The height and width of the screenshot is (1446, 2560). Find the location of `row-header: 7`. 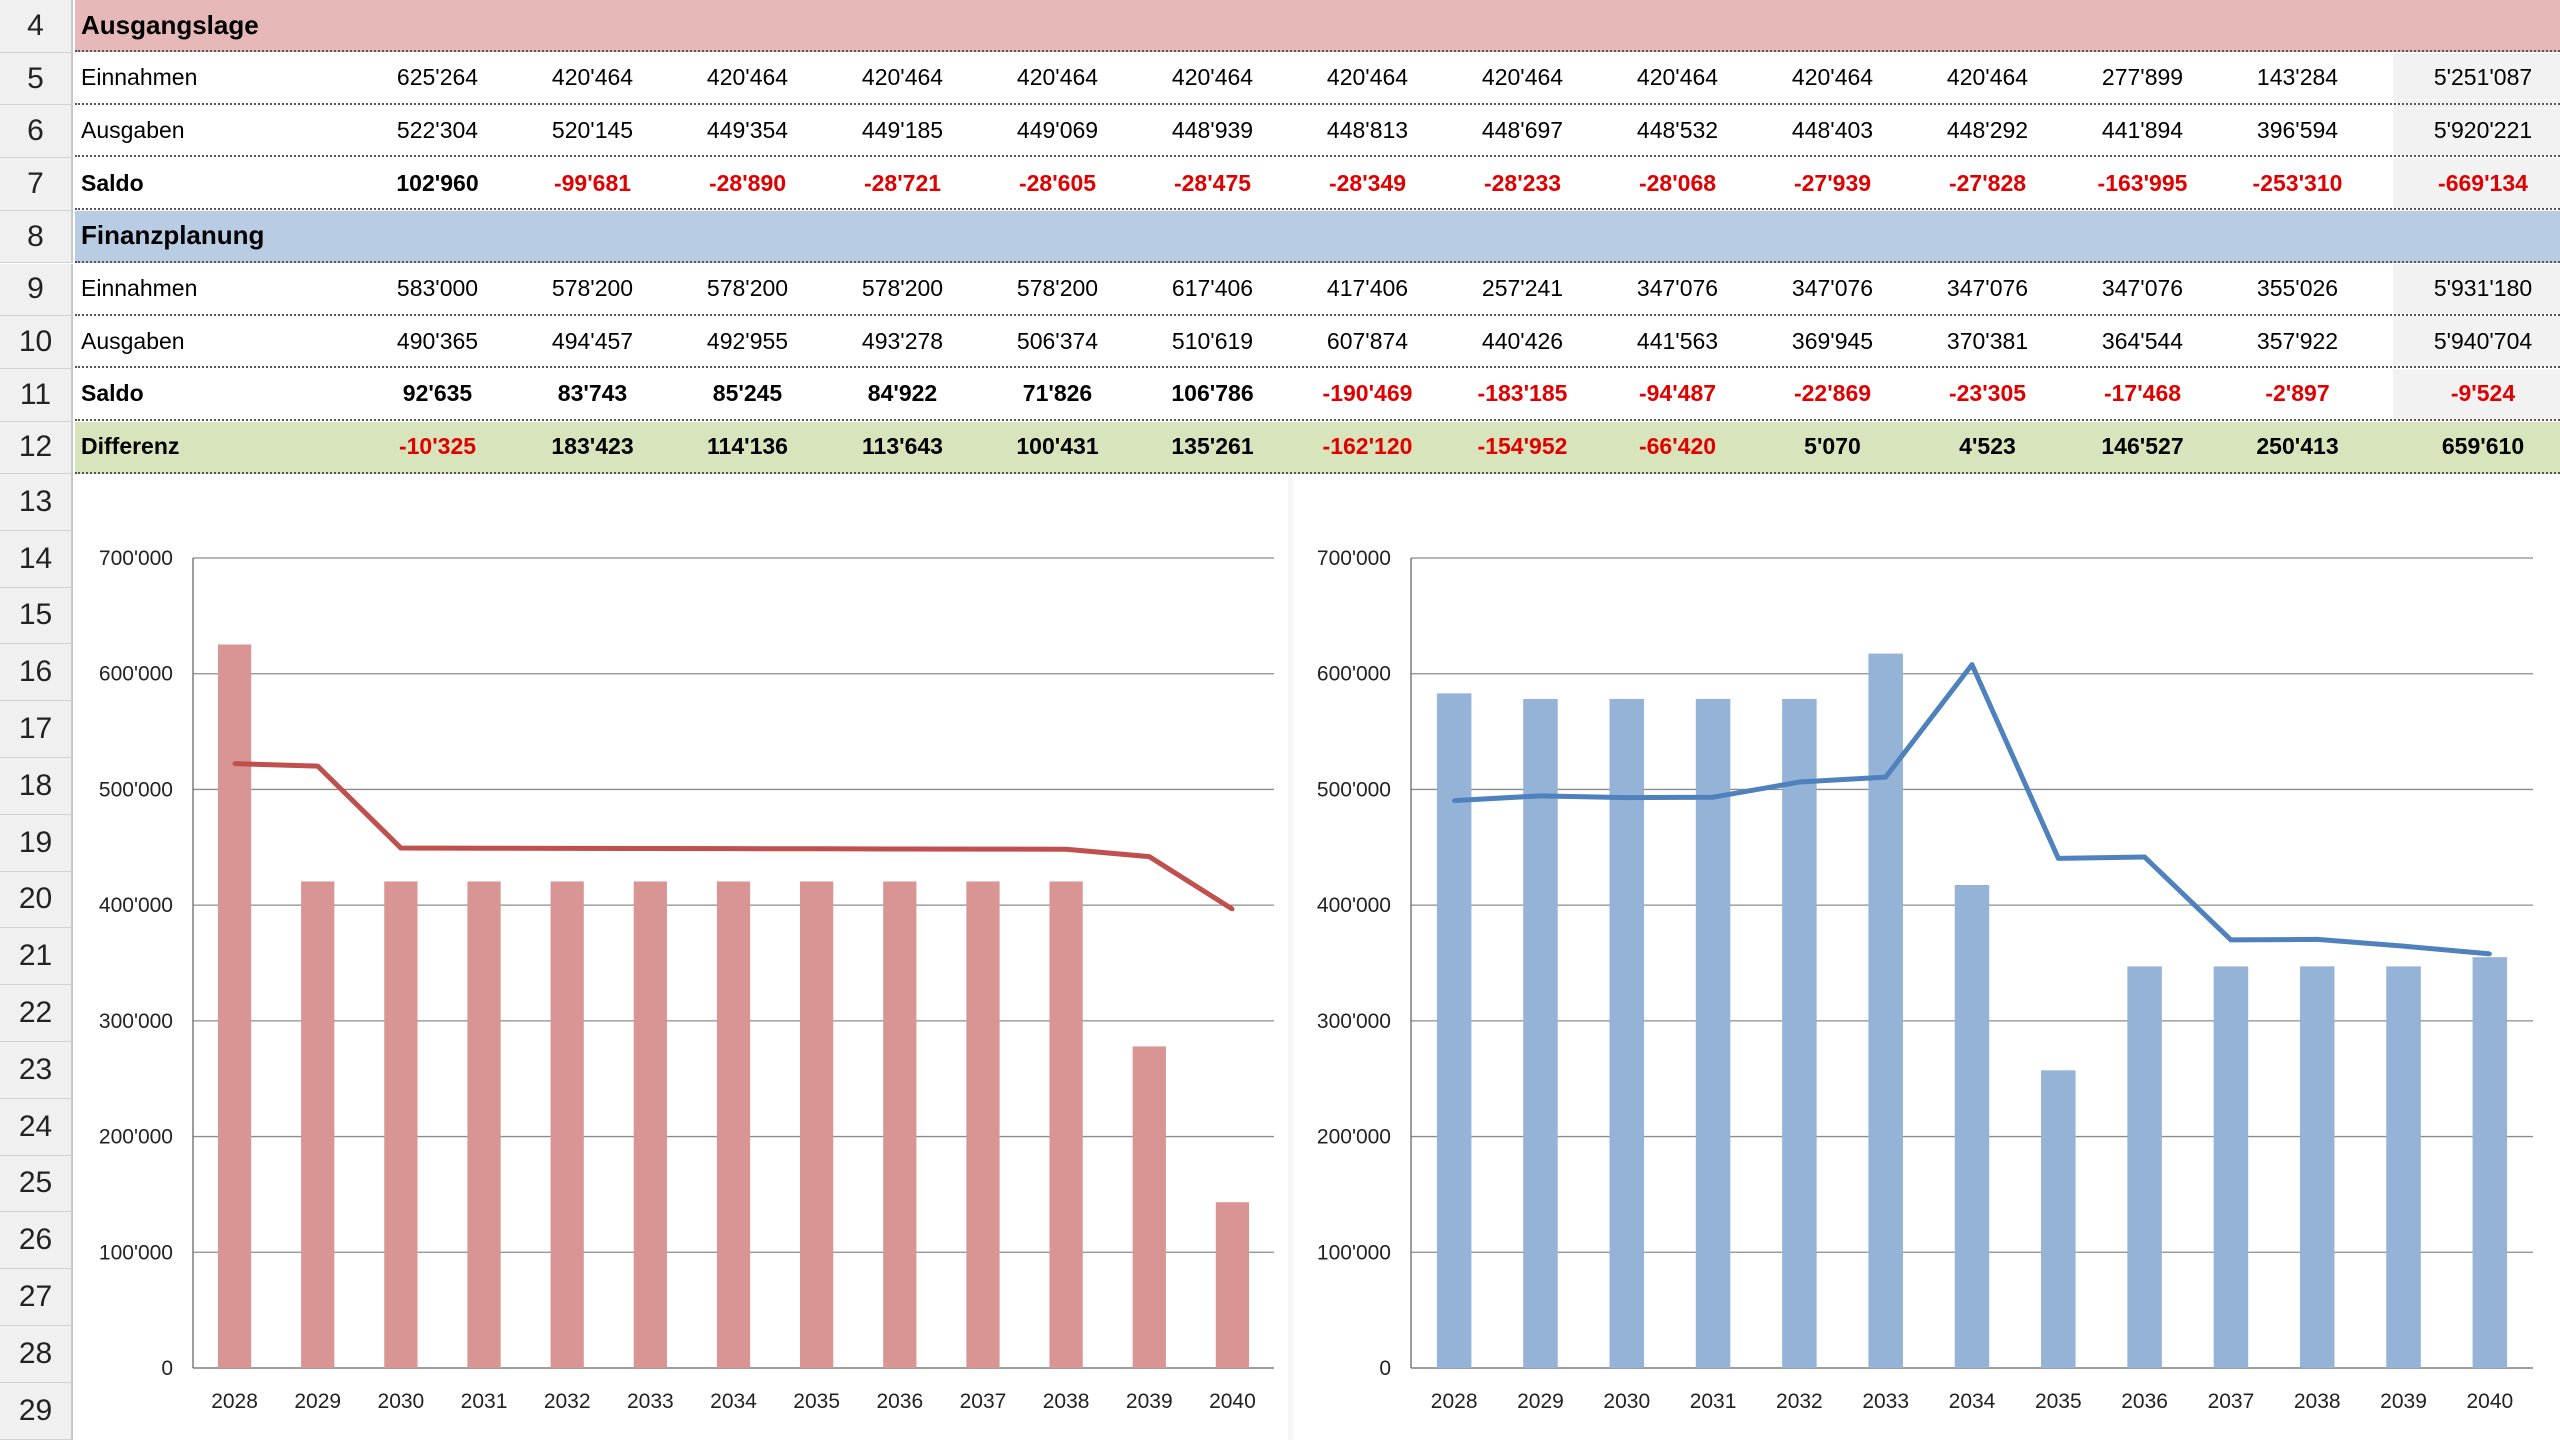

row-header: 7 is located at coordinates (36, 184).